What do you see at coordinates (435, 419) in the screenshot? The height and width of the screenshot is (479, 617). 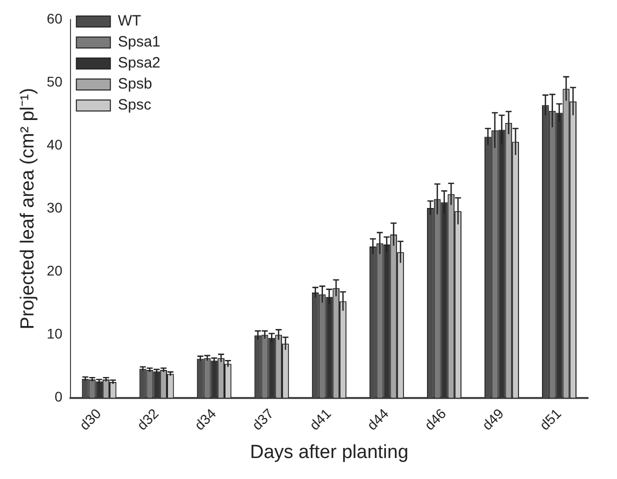 I see `x-tick-label: d46` at bounding box center [435, 419].